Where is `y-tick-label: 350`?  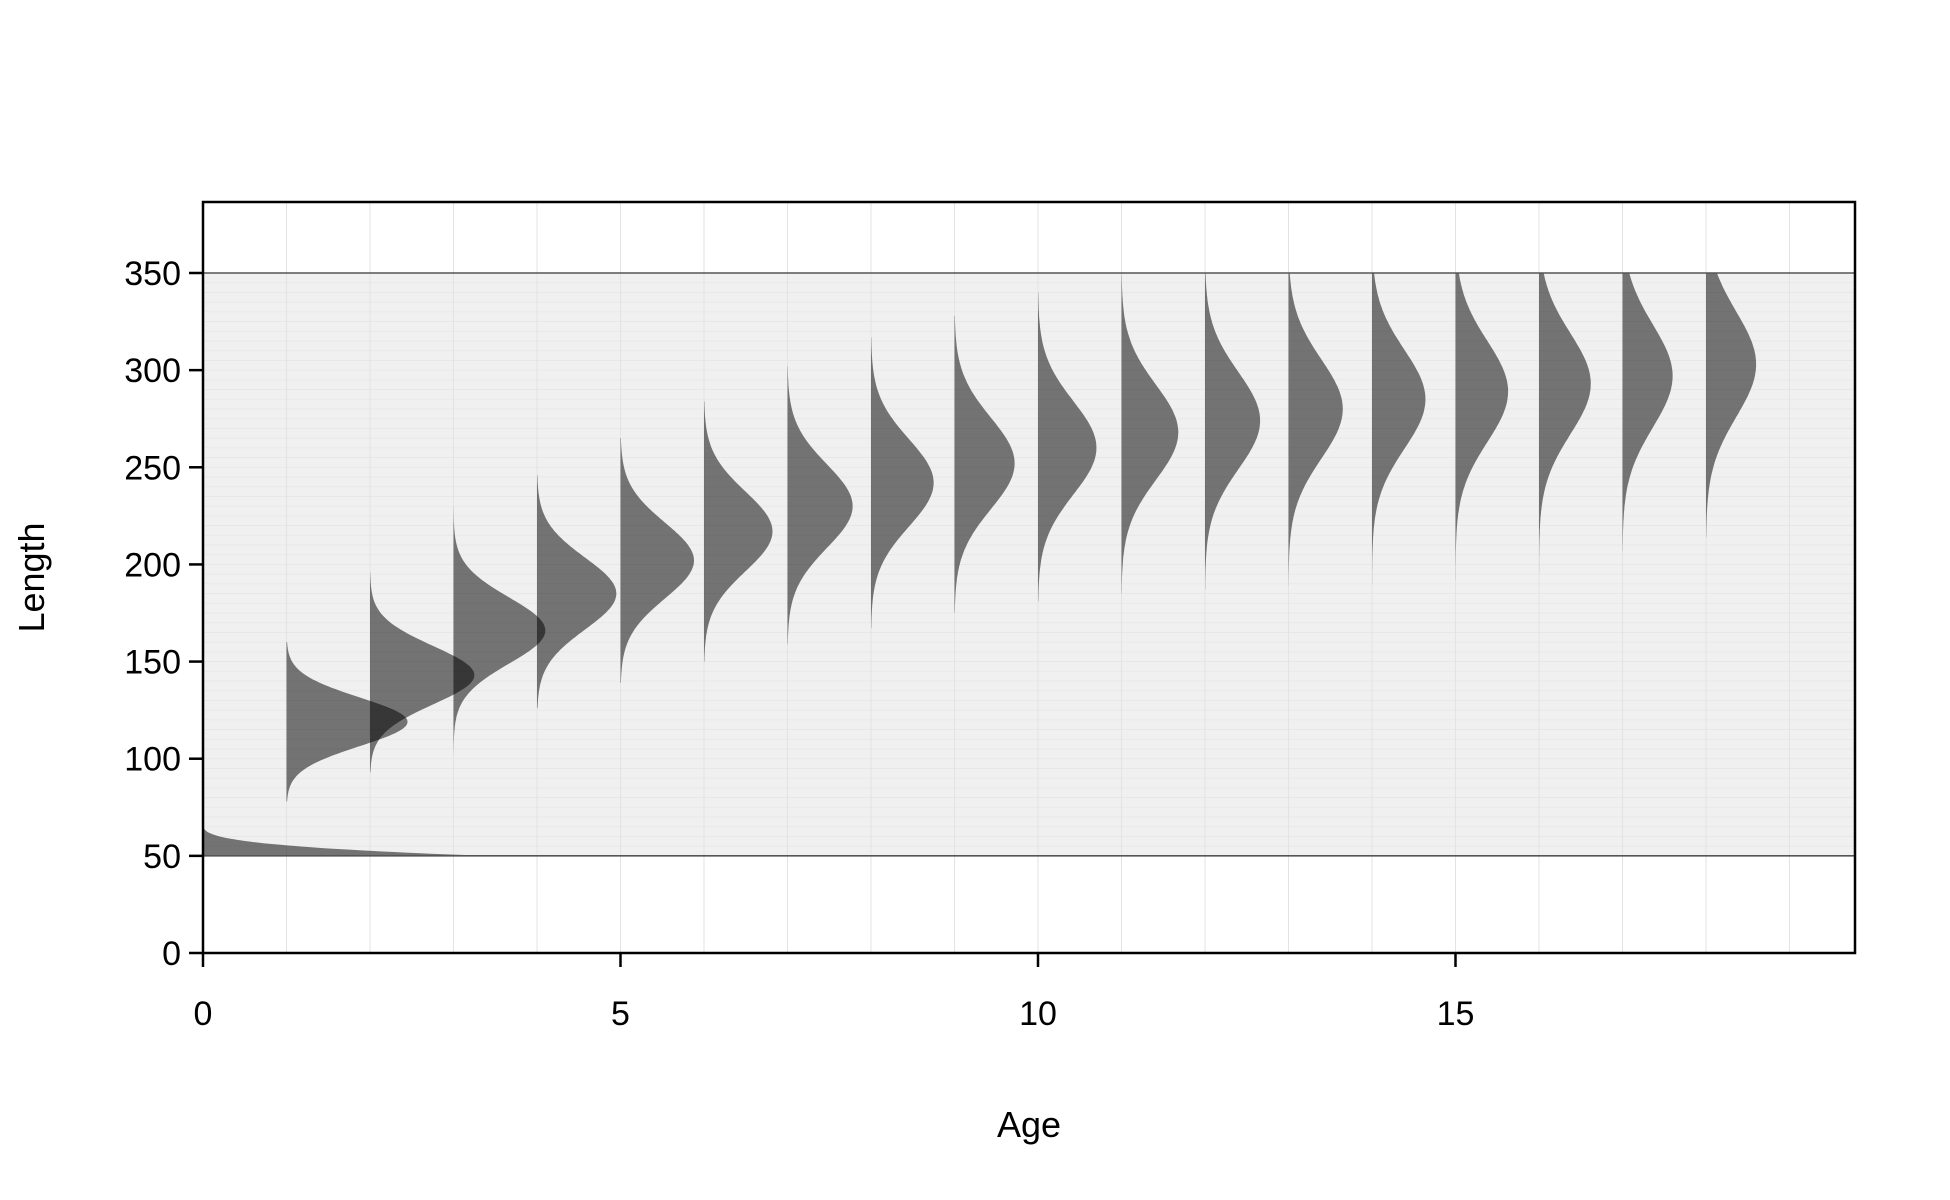
y-tick-label: 350 is located at coordinates (152, 274).